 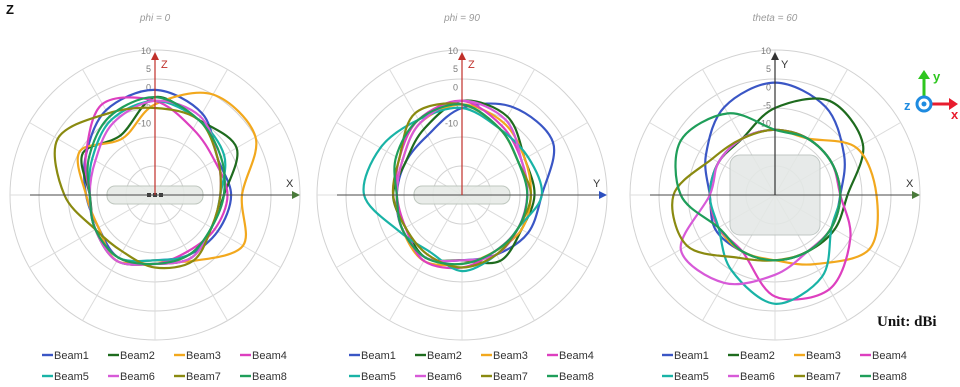 What do you see at coordinates (937, 76) in the screenshot?
I see `orientation-y-label: y` at bounding box center [937, 76].